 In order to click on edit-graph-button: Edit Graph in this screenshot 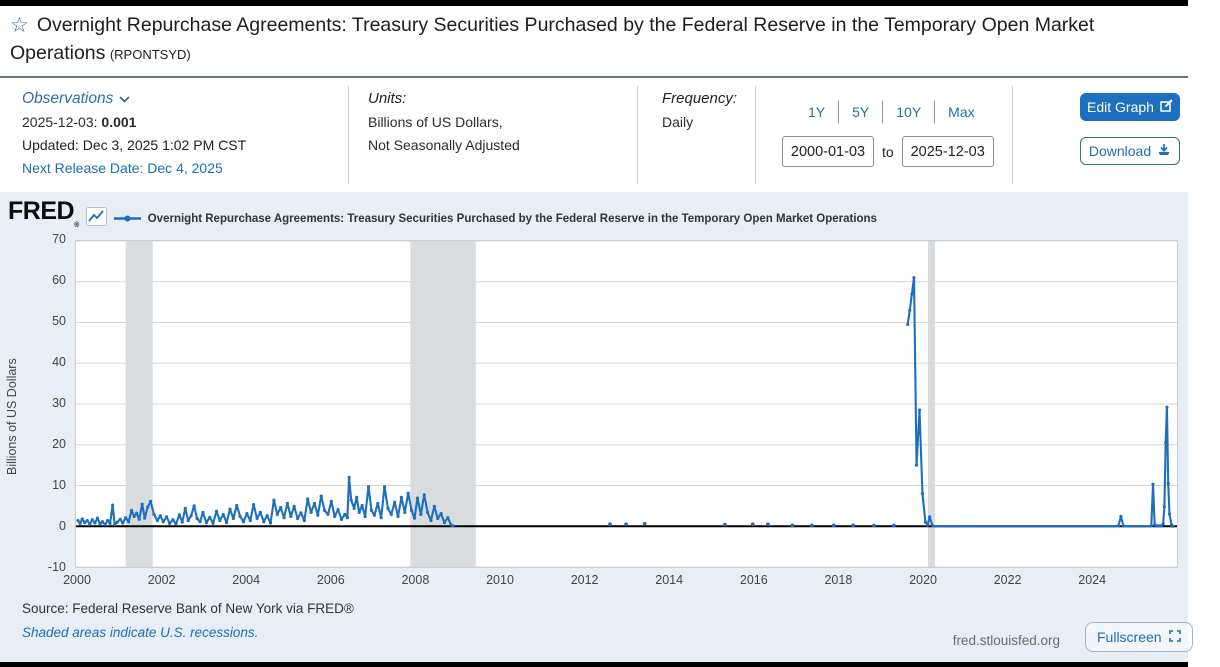, I will do `click(1130, 107)`.